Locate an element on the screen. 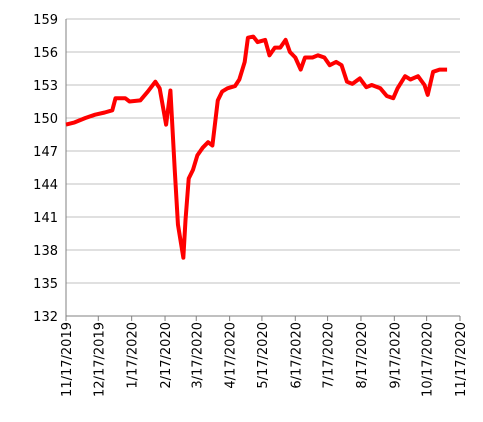 This screenshot has height=422, width=483. y-tick-label: 153 is located at coordinates (45, 86).